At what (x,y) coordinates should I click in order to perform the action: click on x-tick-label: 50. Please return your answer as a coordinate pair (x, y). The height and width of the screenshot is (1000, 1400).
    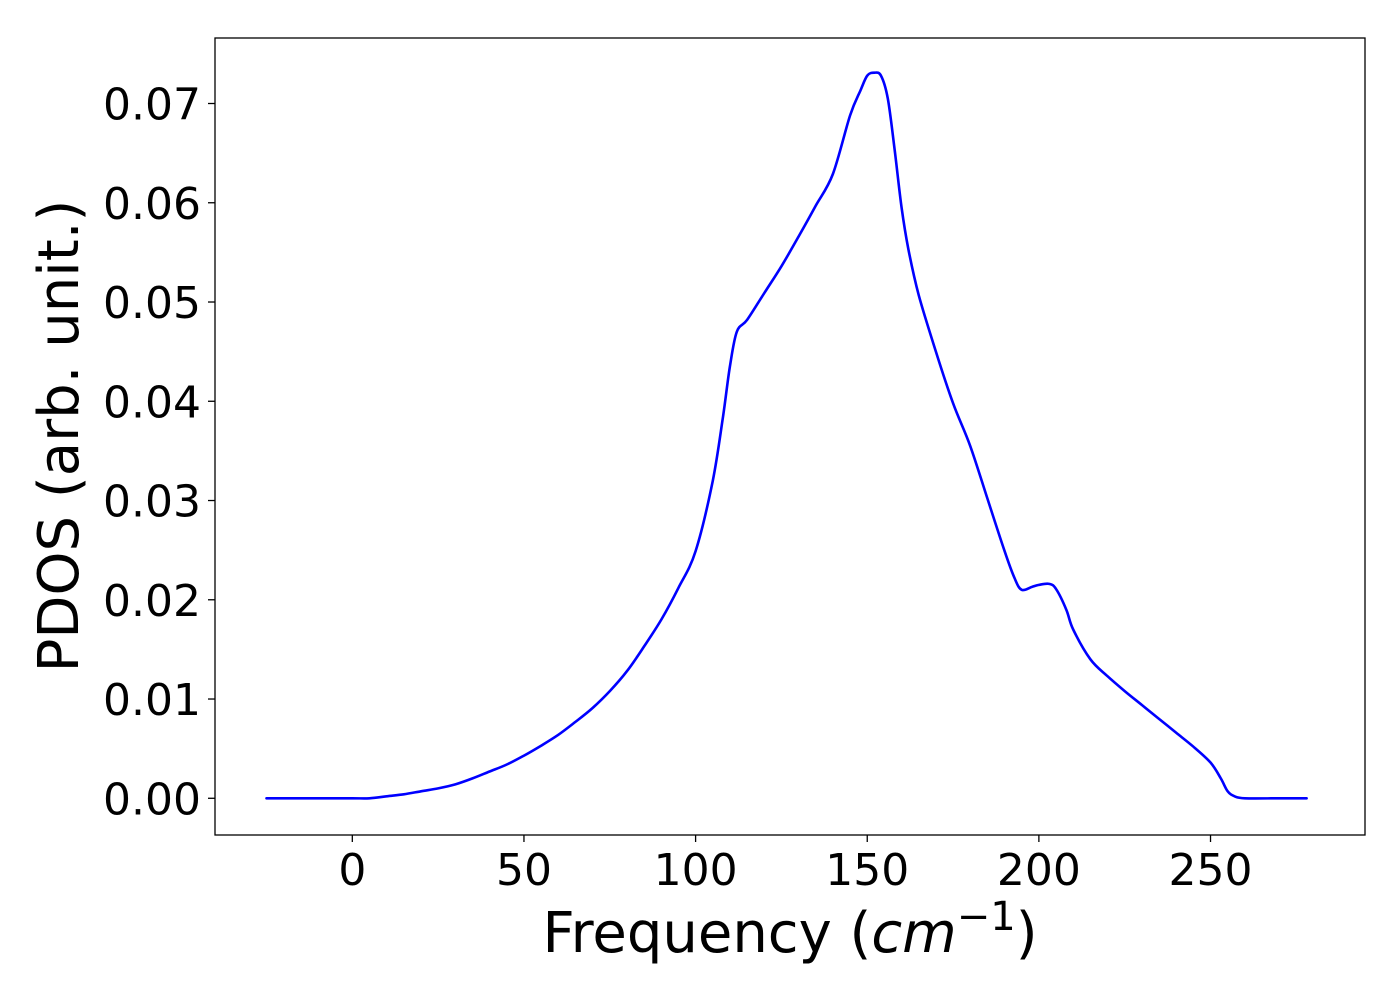
    Looking at the image, I should click on (524, 870).